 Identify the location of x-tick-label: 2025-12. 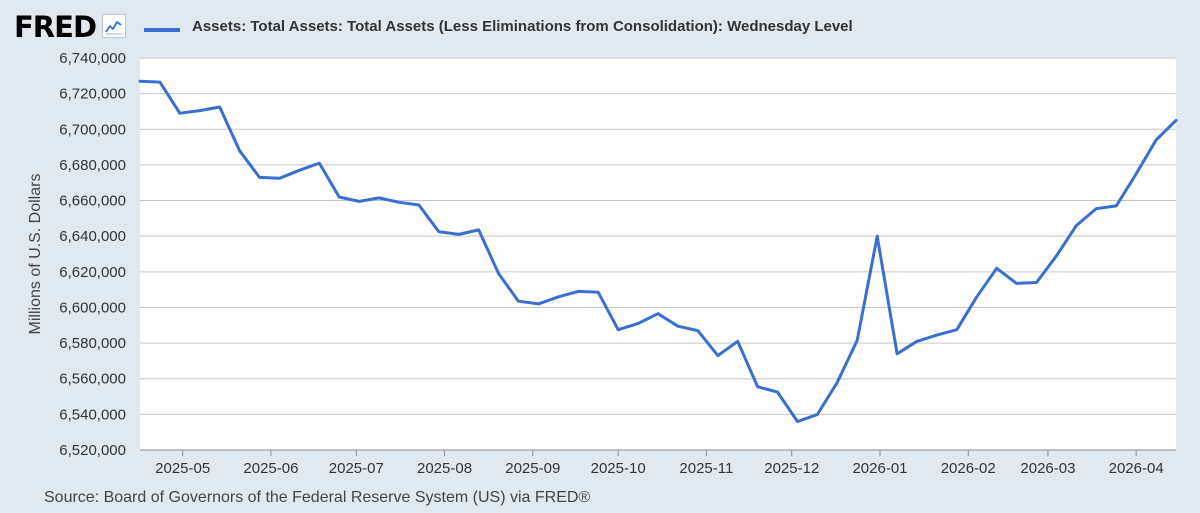
(791, 468).